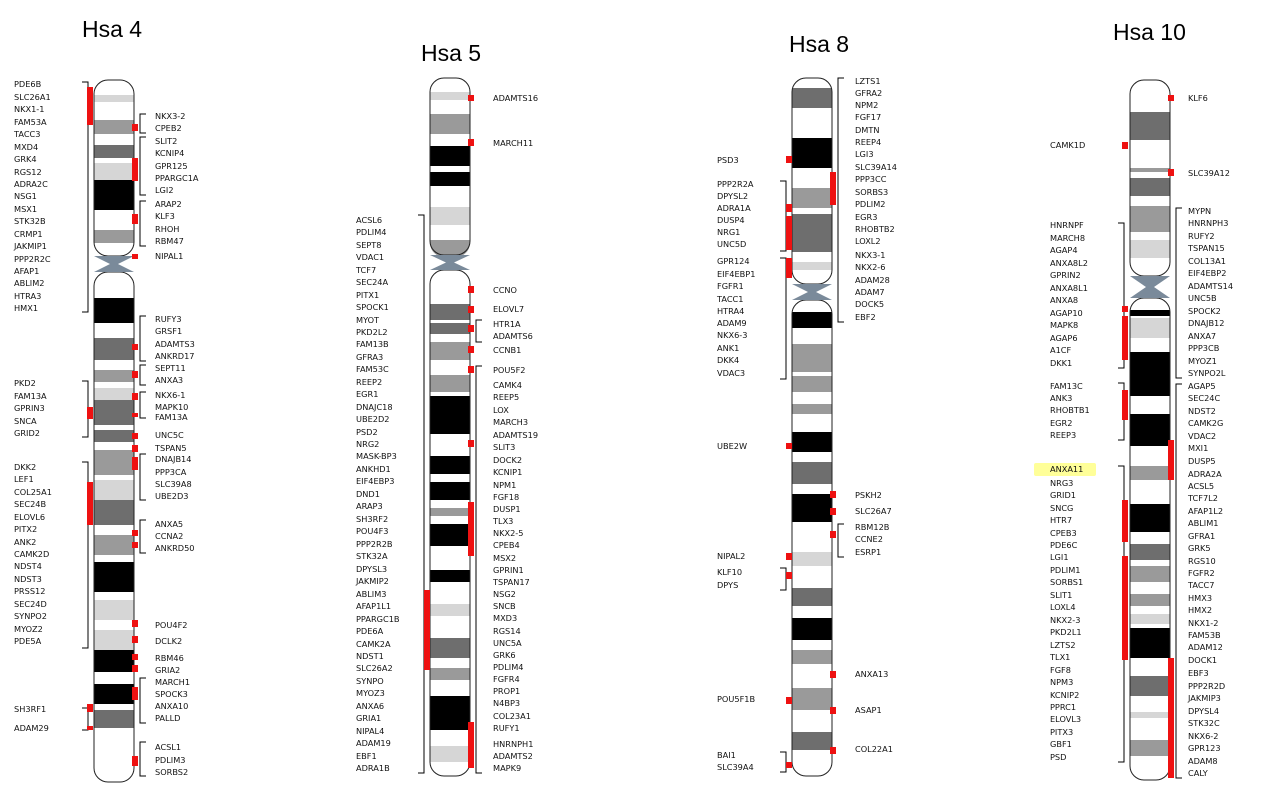  Describe the element at coordinates (1204, 698) in the screenshot. I see `gene-label: JAKMIP3` at that location.